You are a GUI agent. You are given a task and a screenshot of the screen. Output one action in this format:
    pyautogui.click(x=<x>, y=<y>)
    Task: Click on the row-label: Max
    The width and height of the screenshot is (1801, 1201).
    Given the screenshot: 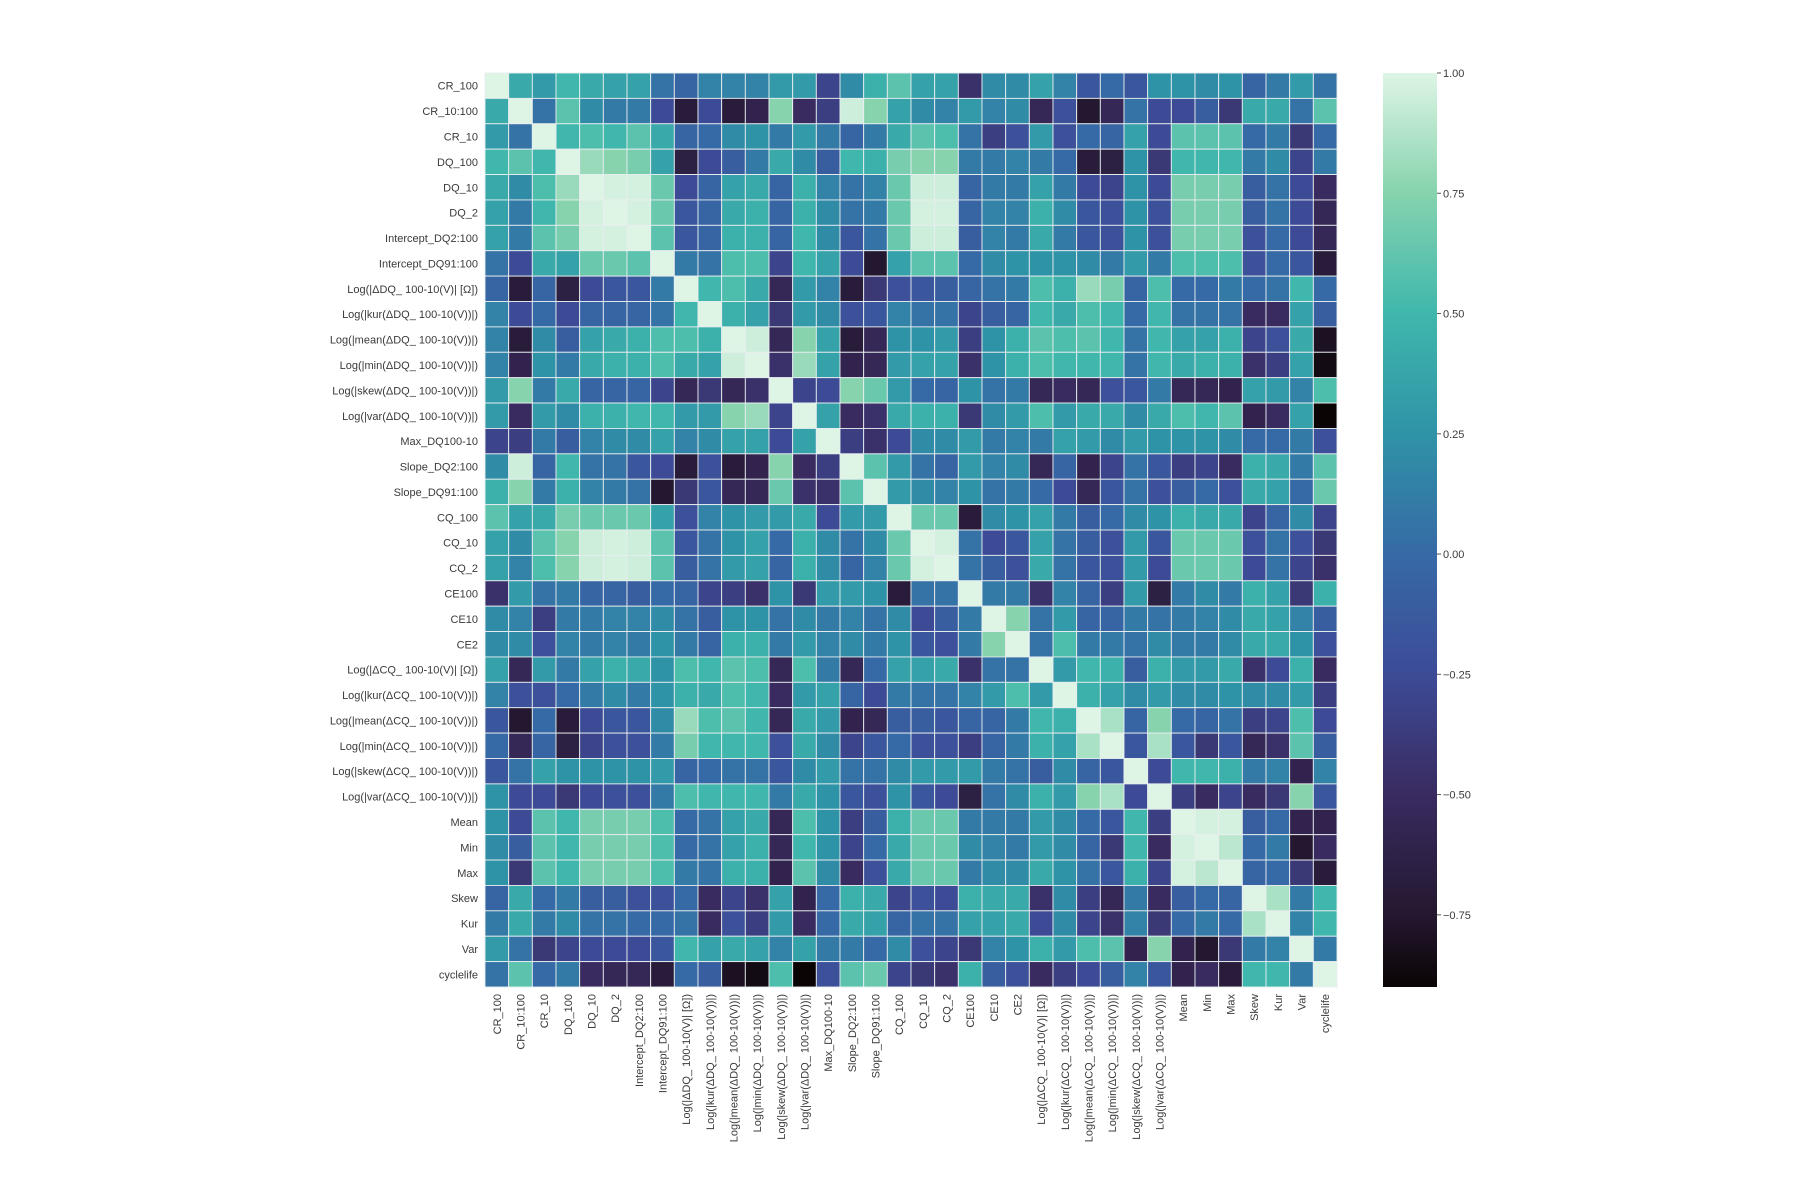 What is the action you would take?
    pyautogui.click(x=467, y=874)
    